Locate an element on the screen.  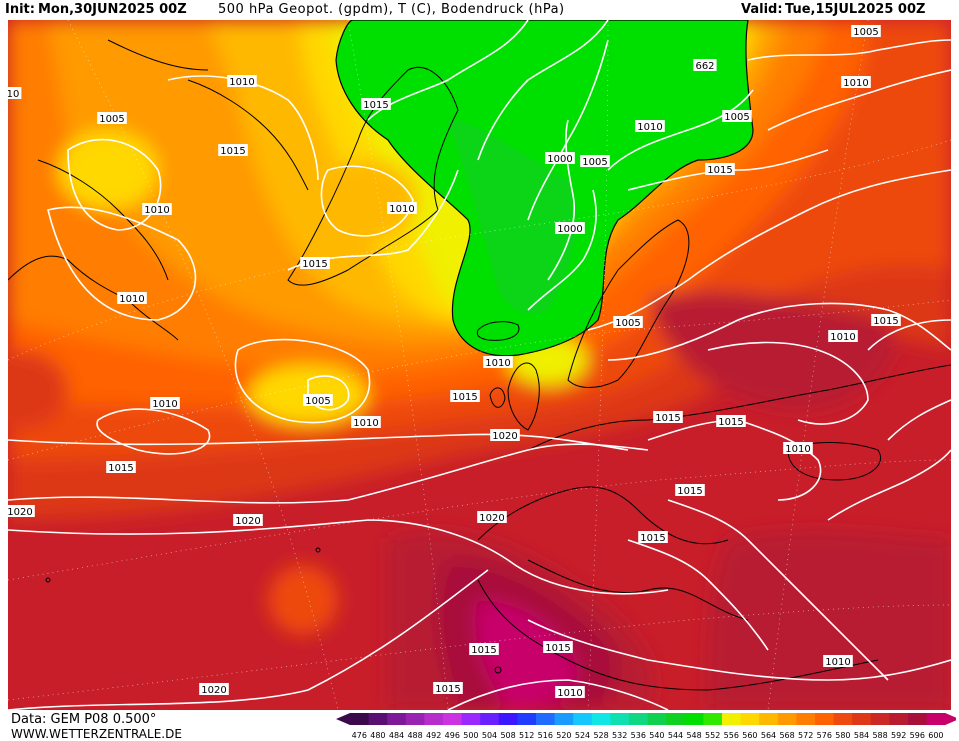
legend-tick-label: 600 is located at coordinates (935, 735).